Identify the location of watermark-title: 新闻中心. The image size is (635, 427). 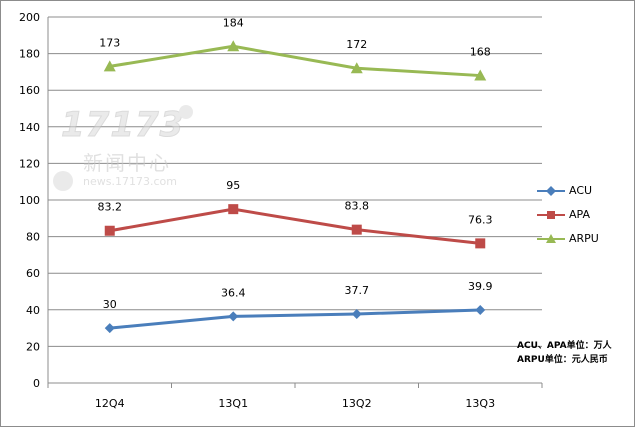
(127, 163).